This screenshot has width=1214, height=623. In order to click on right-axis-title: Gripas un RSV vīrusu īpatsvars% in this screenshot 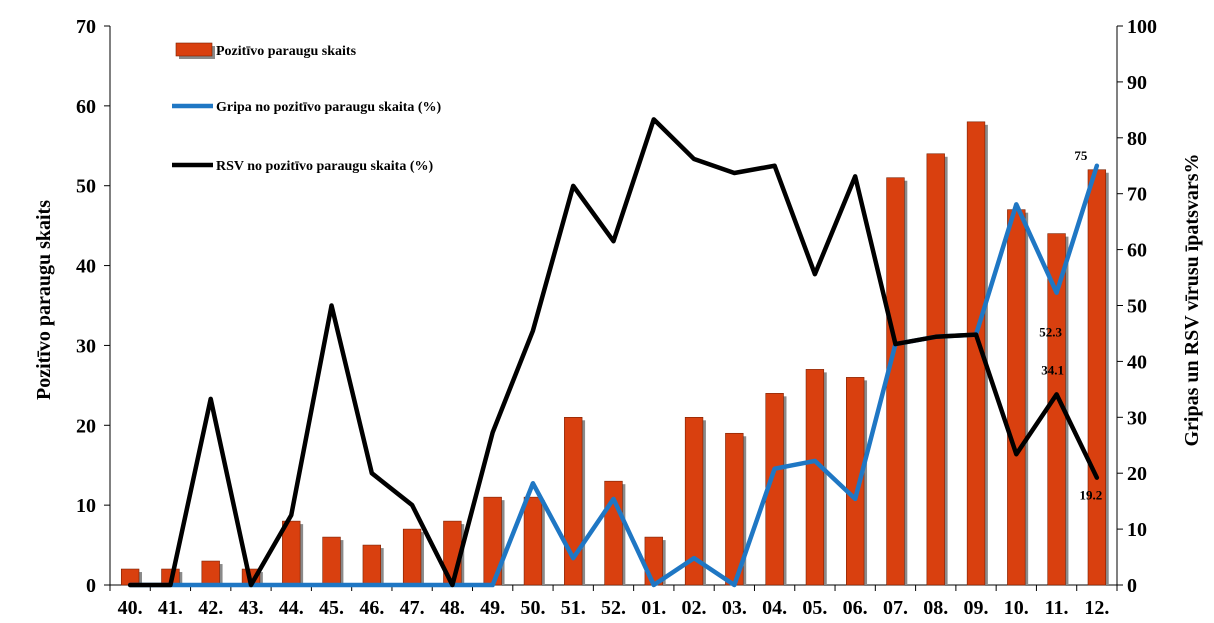, I will do `click(1192, 299)`.